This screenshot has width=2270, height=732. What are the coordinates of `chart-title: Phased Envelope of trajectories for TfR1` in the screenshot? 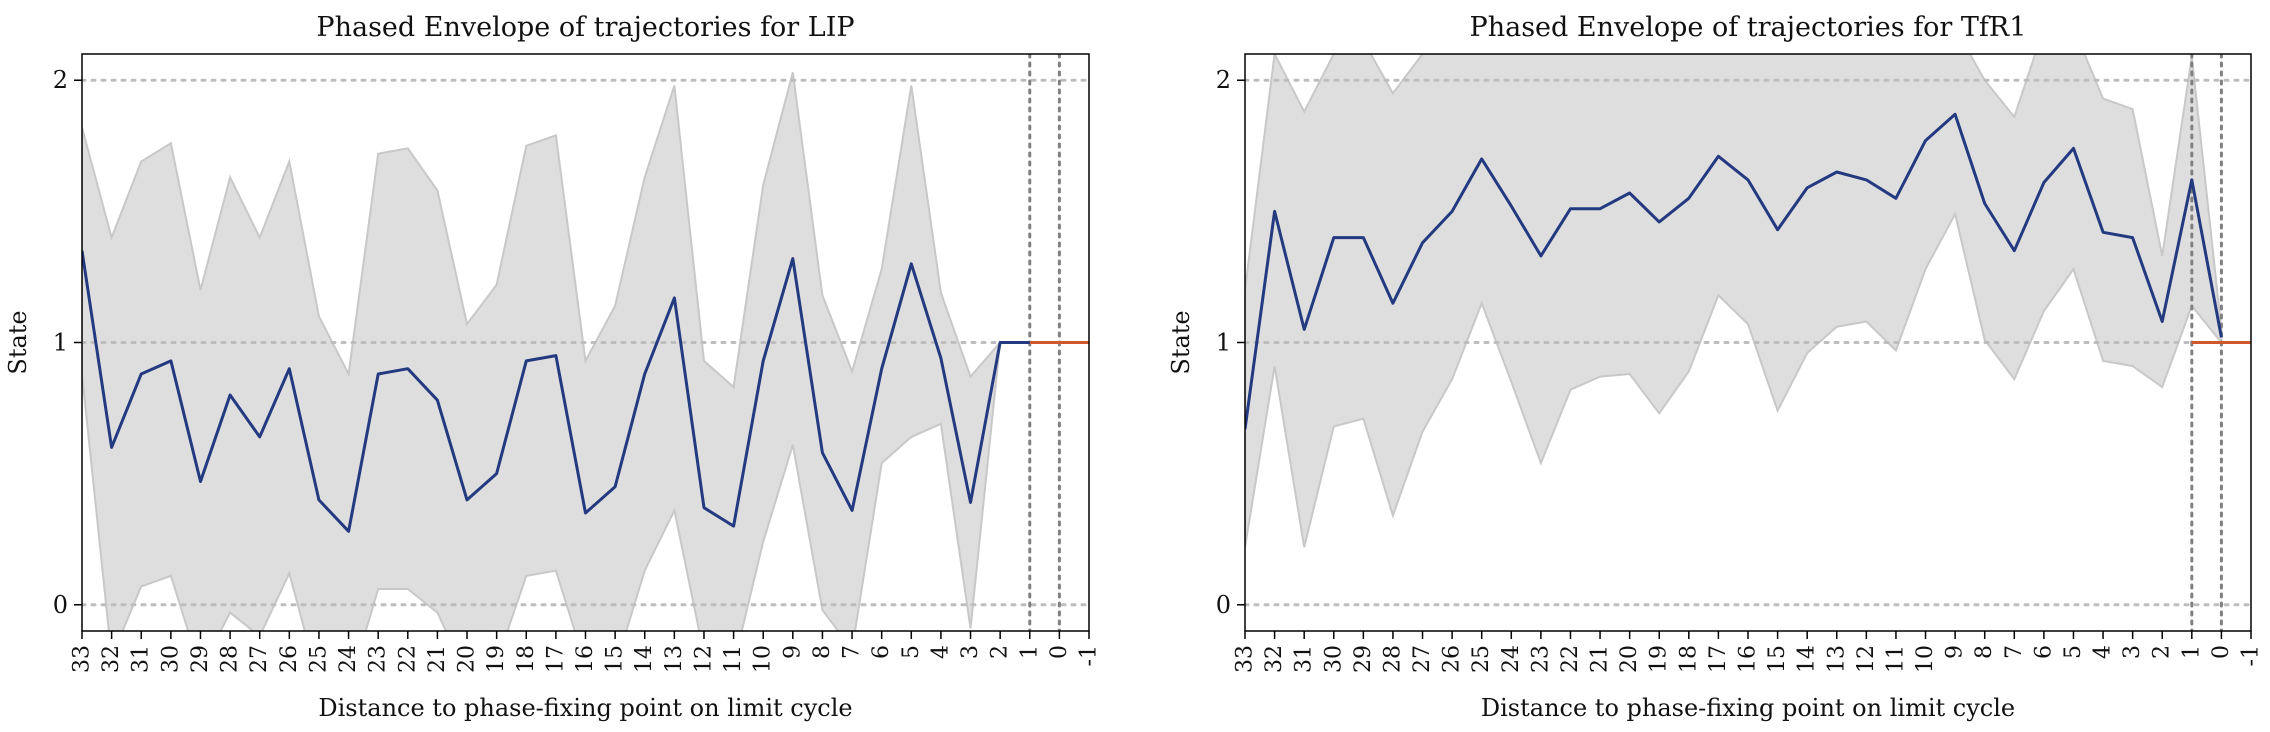 It's located at (1748, 27).